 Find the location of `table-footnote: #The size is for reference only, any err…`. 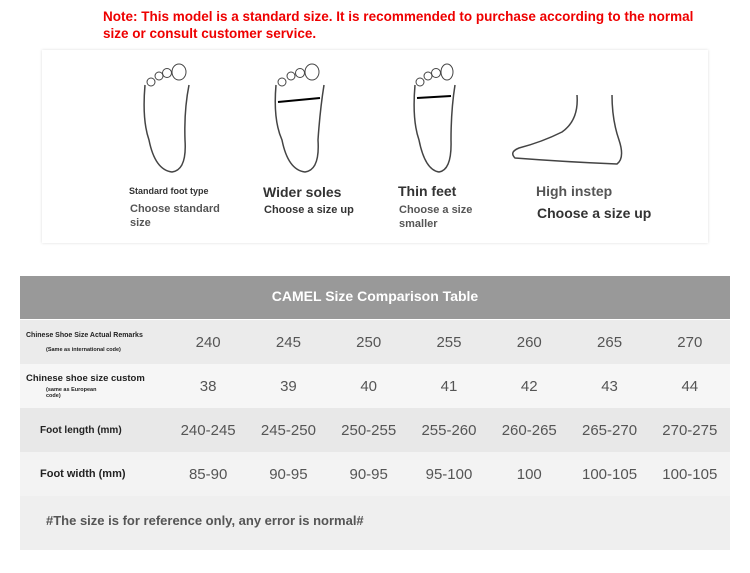

table-footnote: #The size is for reference only, any err… is located at coordinates (375, 523).